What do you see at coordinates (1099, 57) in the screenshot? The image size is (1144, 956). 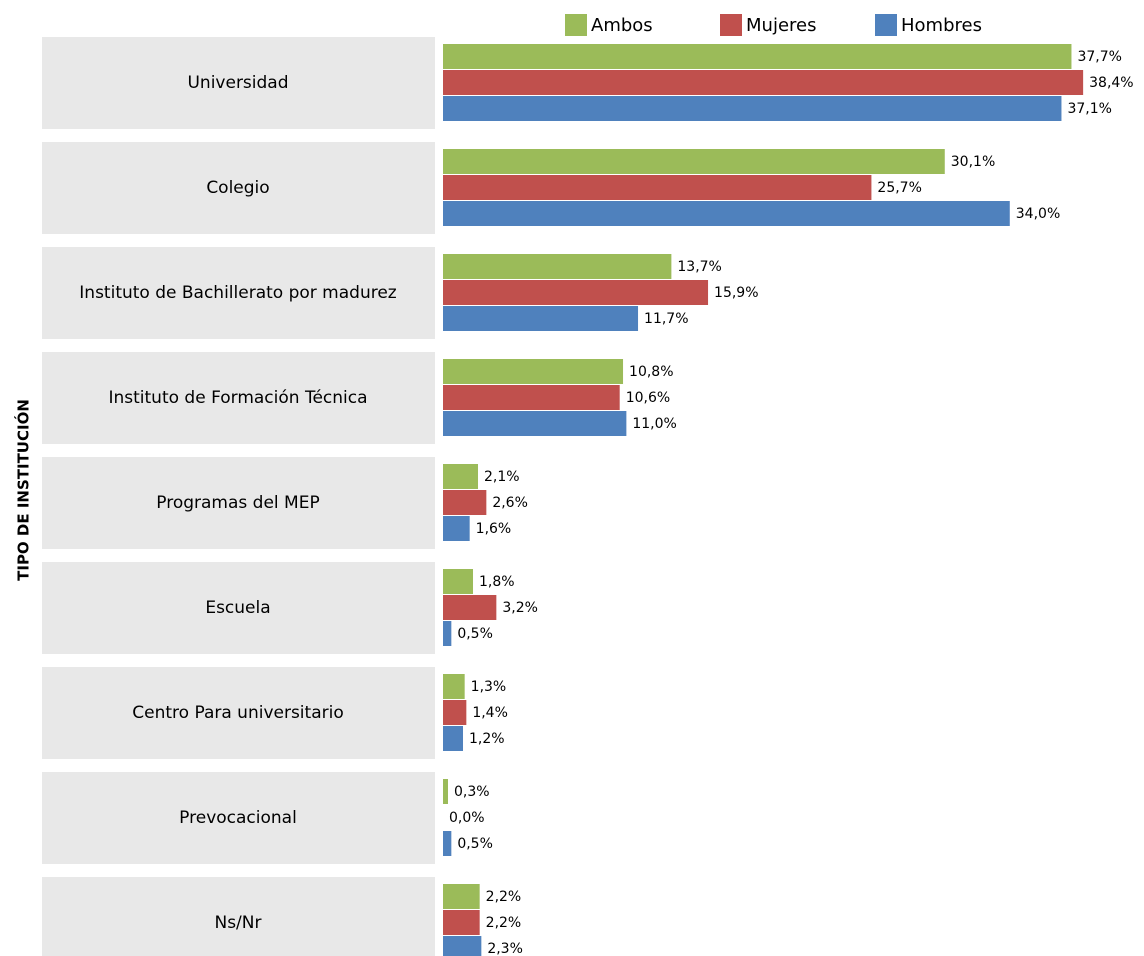 I see `value-label: 37,7%` at bounding box center [1099, 57].